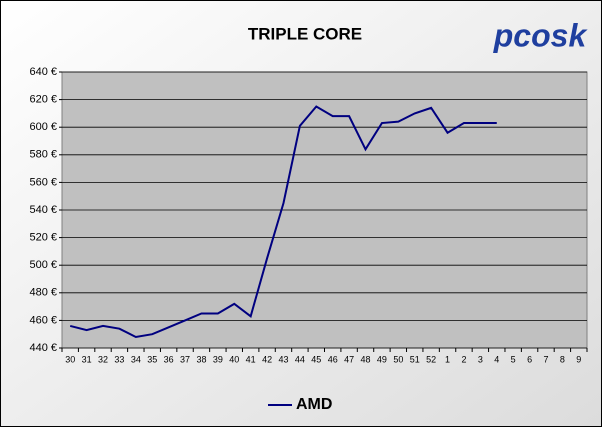 The height and width of the screenshot is (433, 603). I want to click on x-tick-label: 6, so click(529, 359).